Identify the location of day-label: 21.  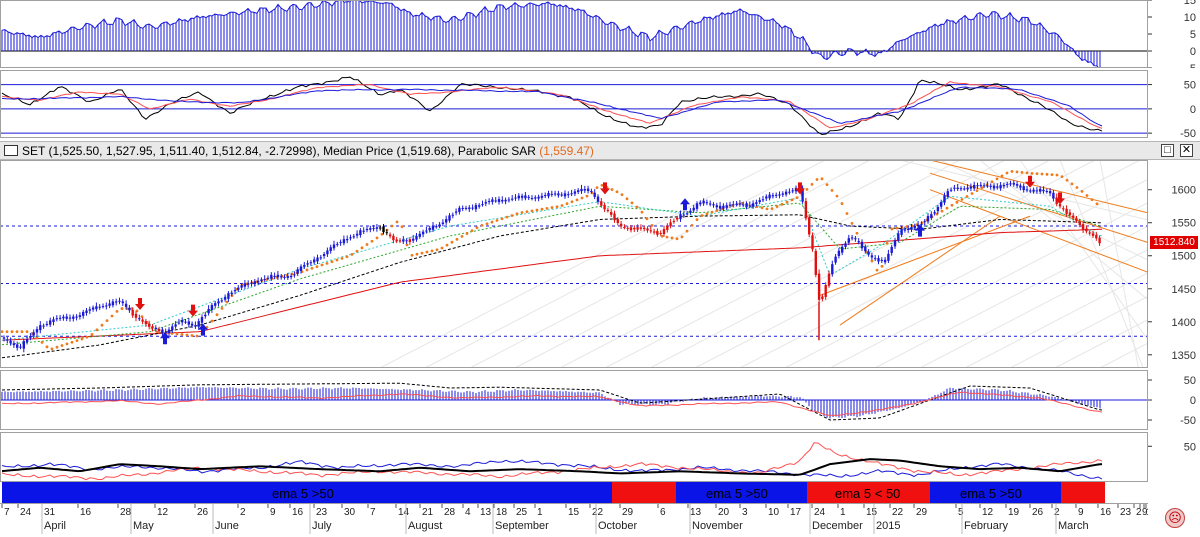
(428, 512).